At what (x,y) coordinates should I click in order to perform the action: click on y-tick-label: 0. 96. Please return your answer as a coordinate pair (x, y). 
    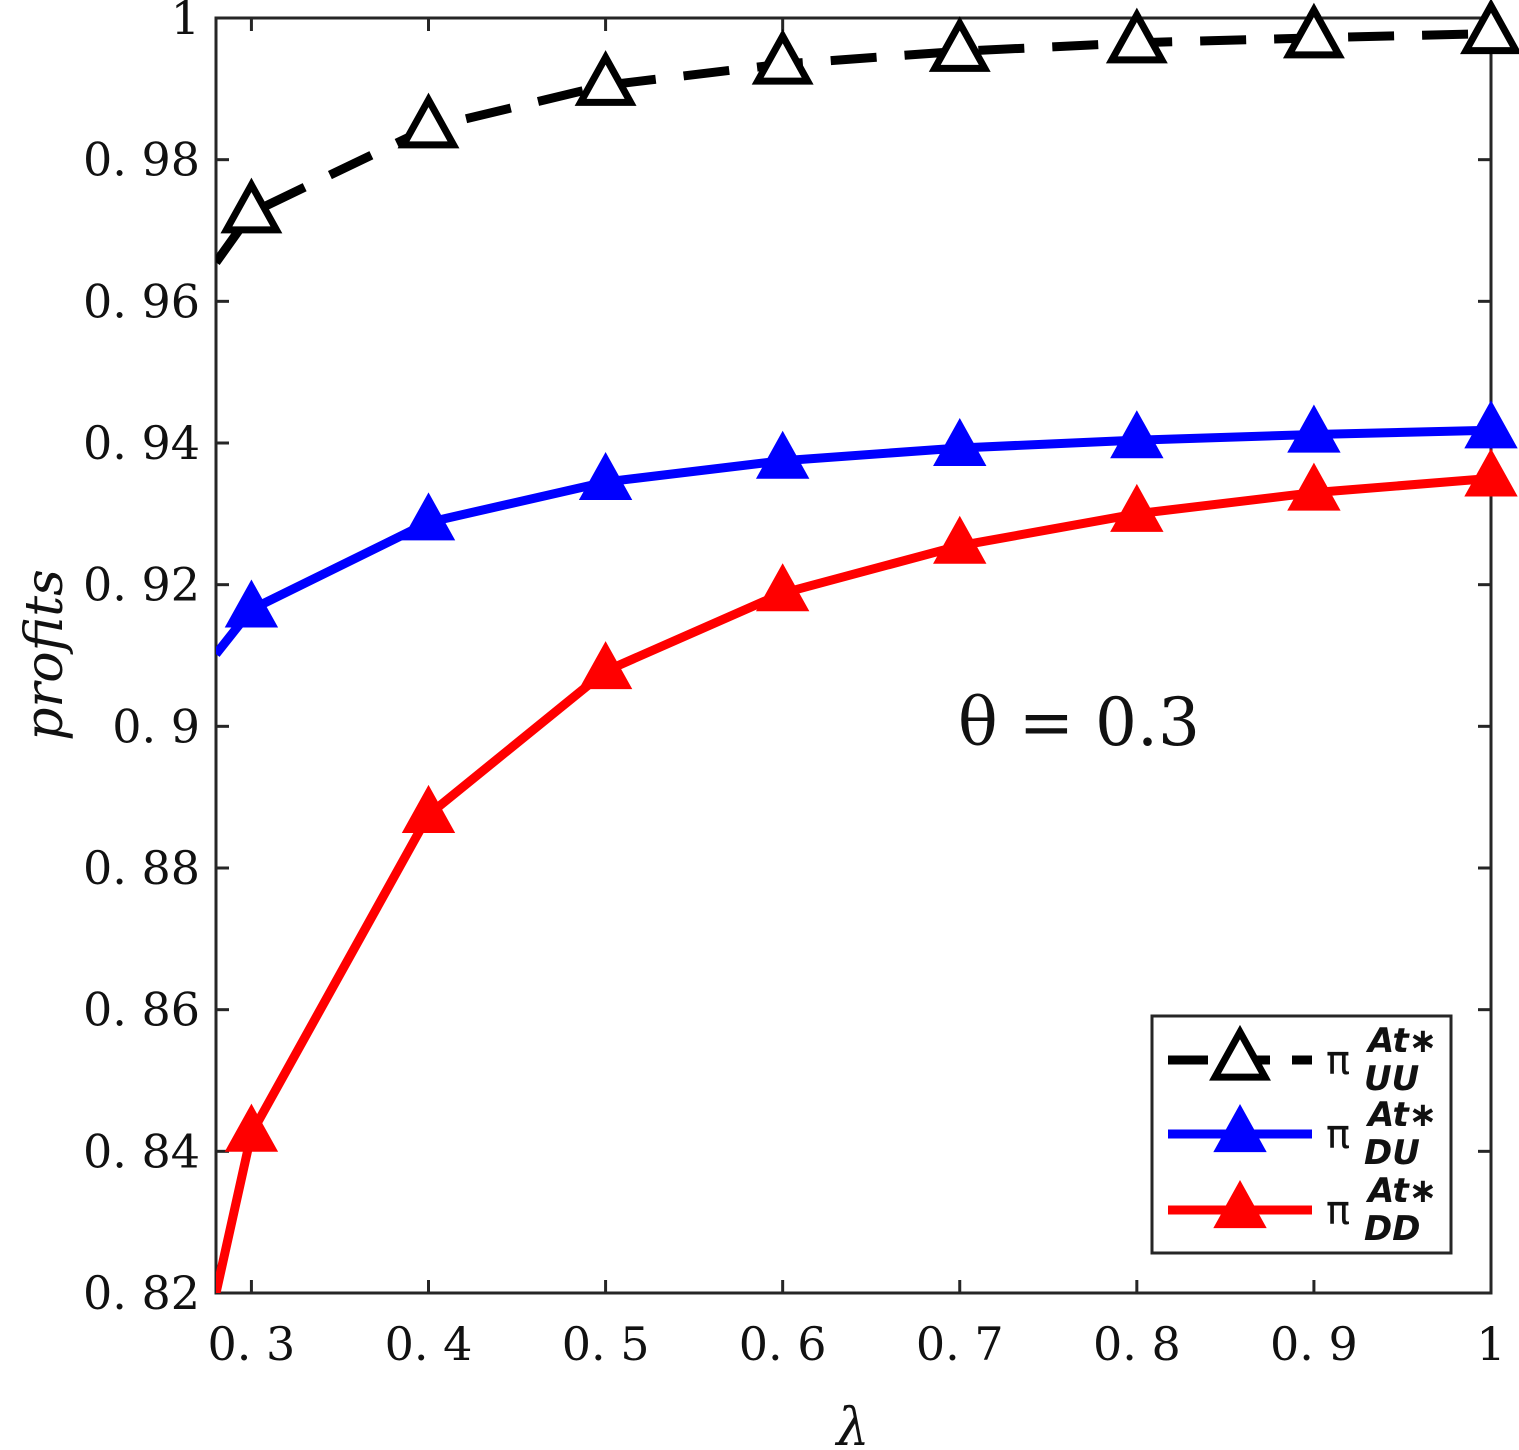
    Looking at the image, I should click on (141, 301).